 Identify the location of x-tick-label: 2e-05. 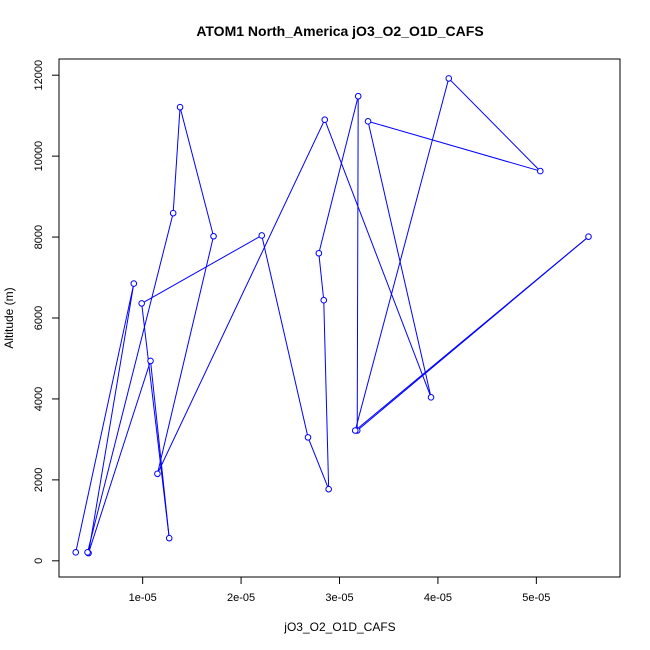
(241, 598).